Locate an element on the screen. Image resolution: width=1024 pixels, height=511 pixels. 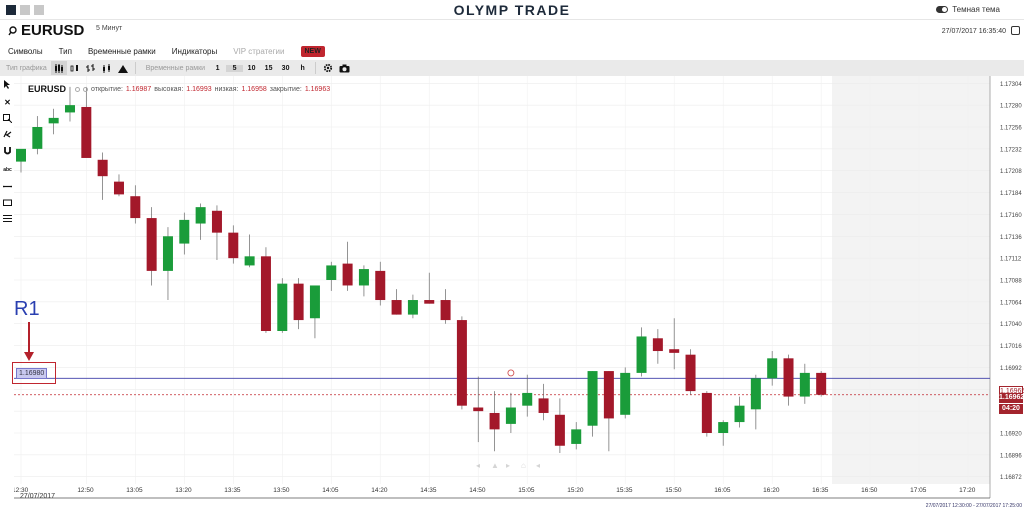
server-datetime: 27/07/2017 16:35:40 is located at coordinates (973, 31).